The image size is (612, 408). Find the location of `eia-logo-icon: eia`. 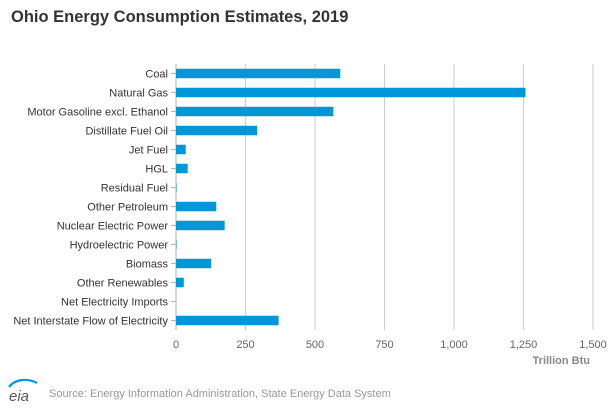

eia-logo-icon: eia is located at coordinates (23, 391).